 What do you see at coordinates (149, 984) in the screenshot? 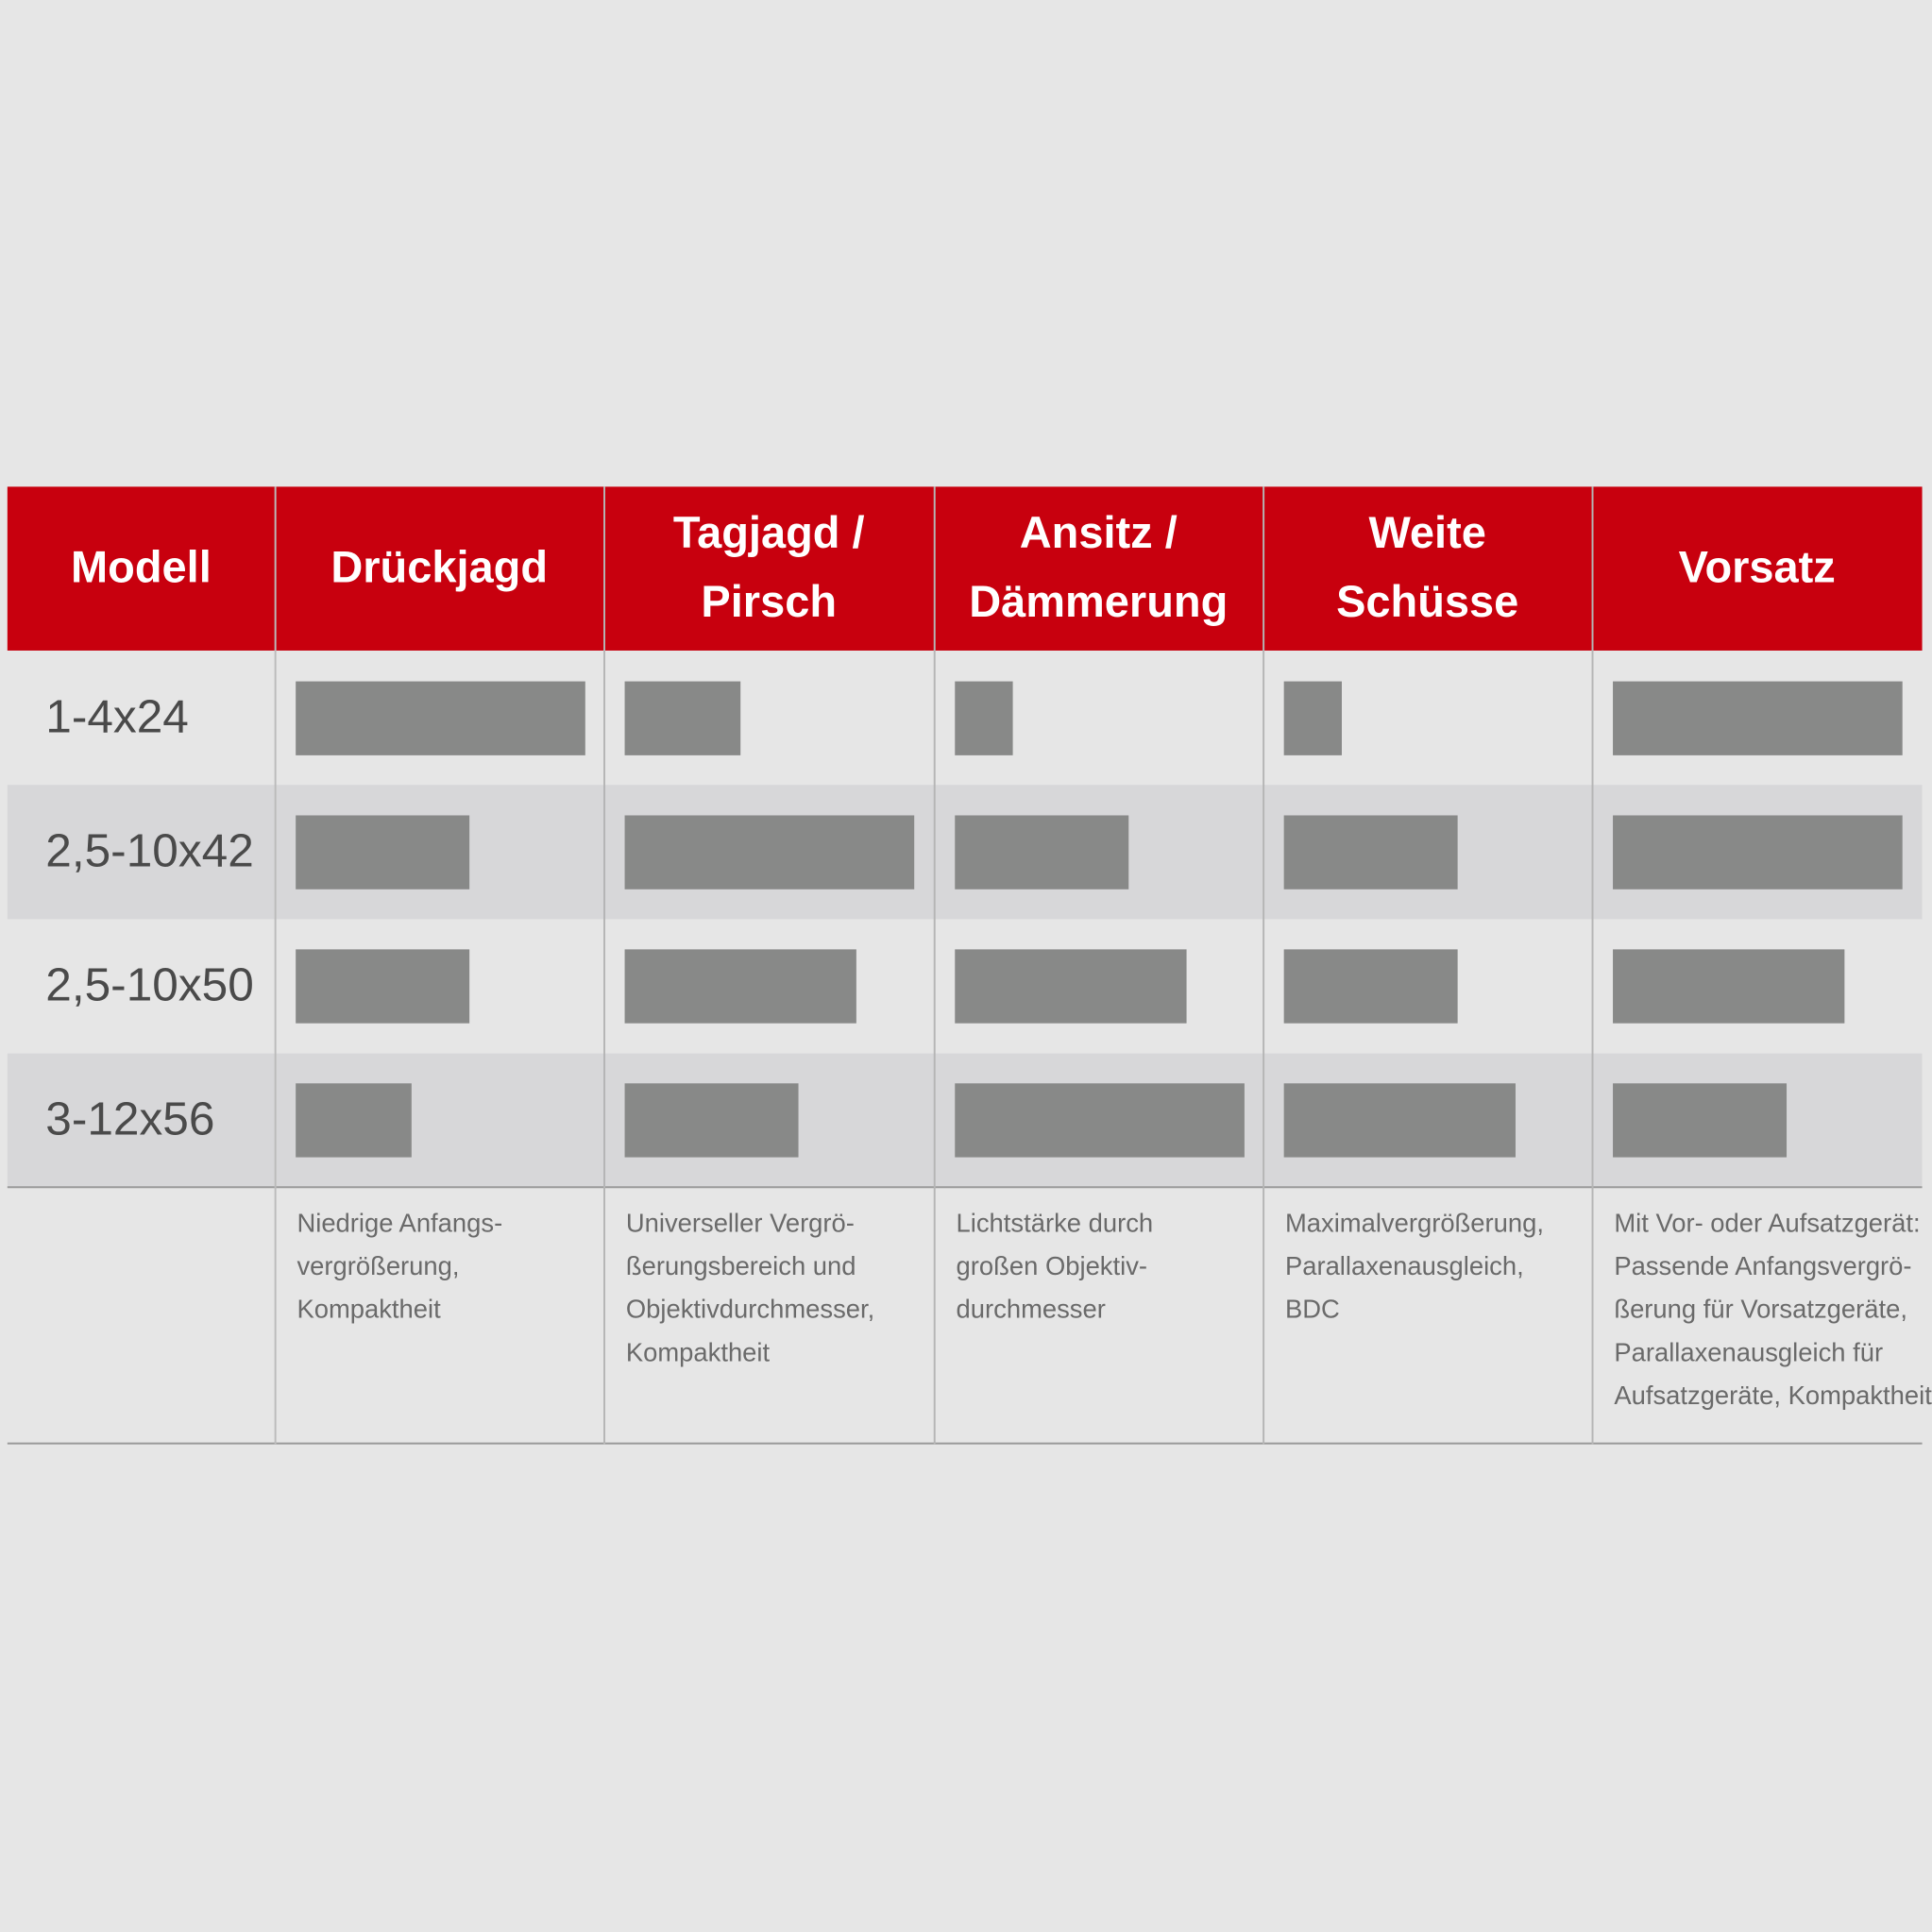
I see `model-label: 2,5-10x50` at bounding box center [149, 984].